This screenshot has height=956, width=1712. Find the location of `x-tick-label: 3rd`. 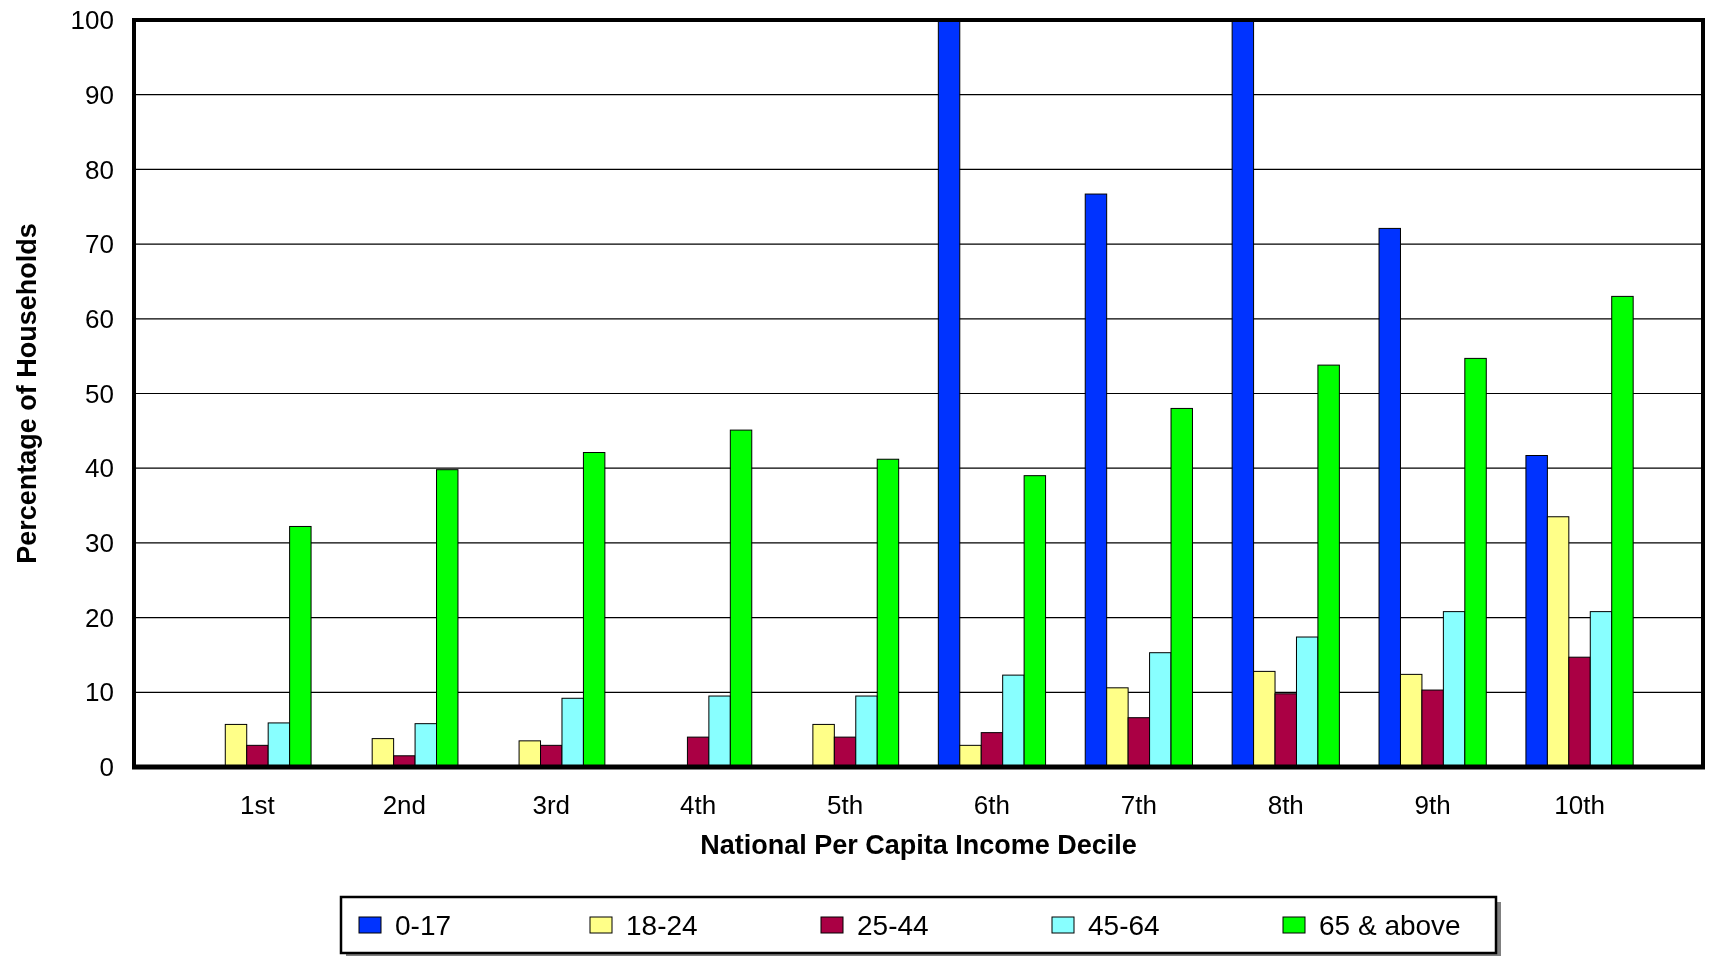

x-tick-label: 3rd is located at coordinates (551, 805).